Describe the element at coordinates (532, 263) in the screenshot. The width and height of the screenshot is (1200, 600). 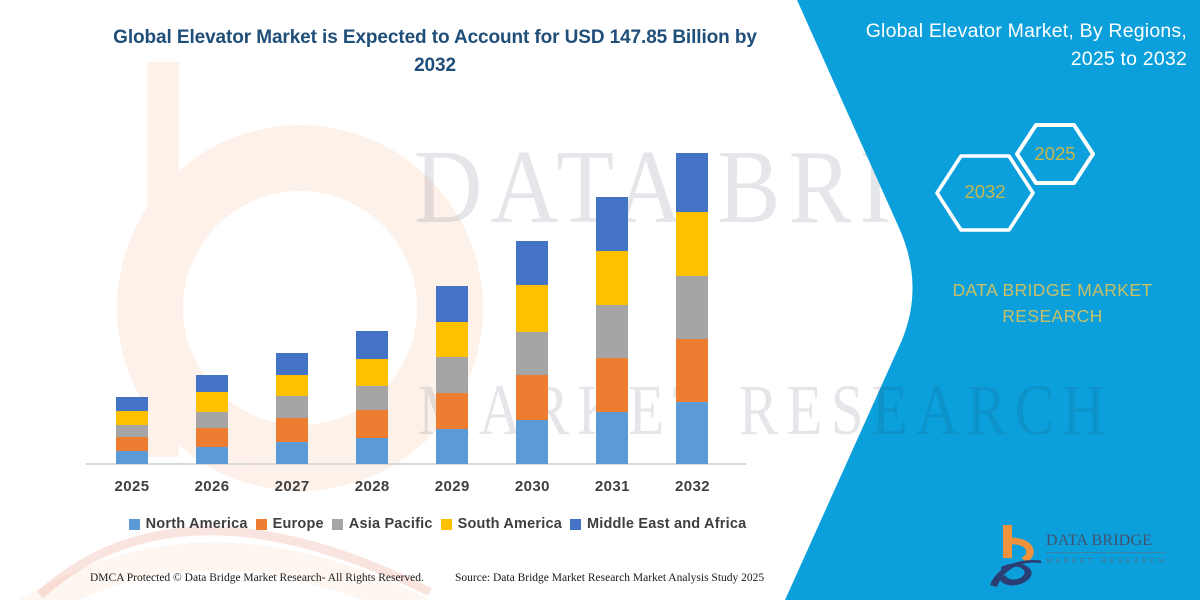
I see `bar-segment-2030-middle-east-and-africa` at that location.